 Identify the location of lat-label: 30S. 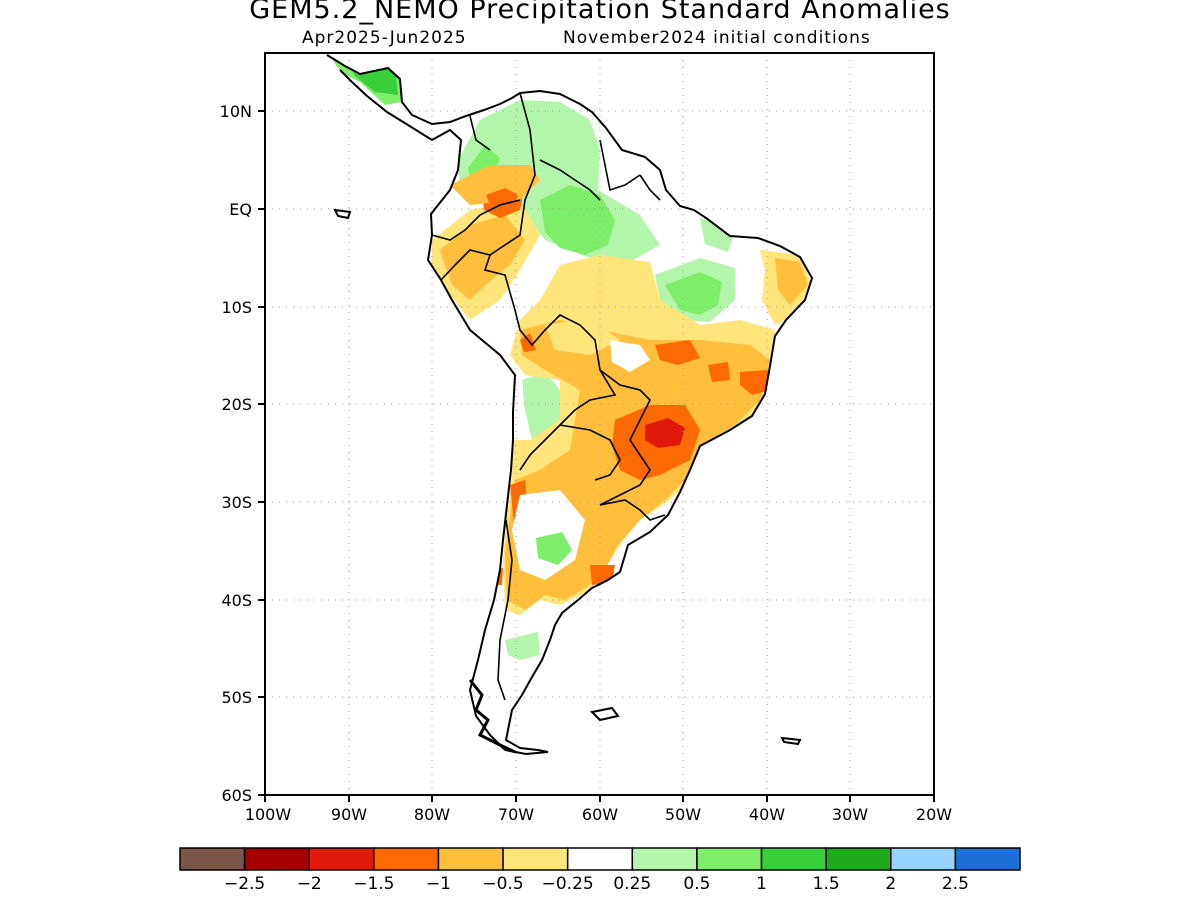
(236, 502).